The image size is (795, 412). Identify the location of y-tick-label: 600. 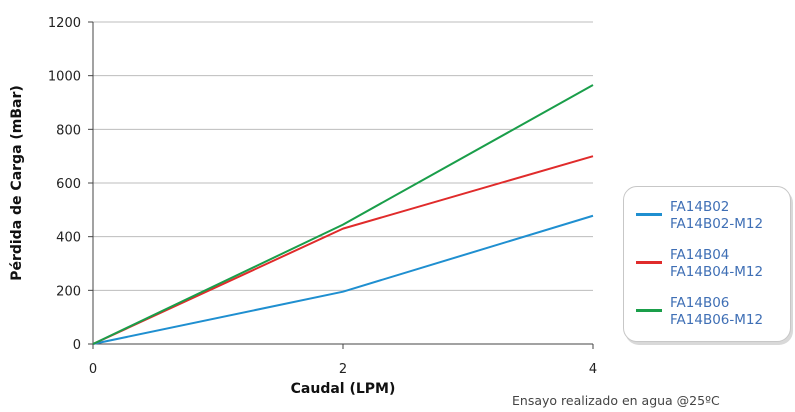
(68, 184).